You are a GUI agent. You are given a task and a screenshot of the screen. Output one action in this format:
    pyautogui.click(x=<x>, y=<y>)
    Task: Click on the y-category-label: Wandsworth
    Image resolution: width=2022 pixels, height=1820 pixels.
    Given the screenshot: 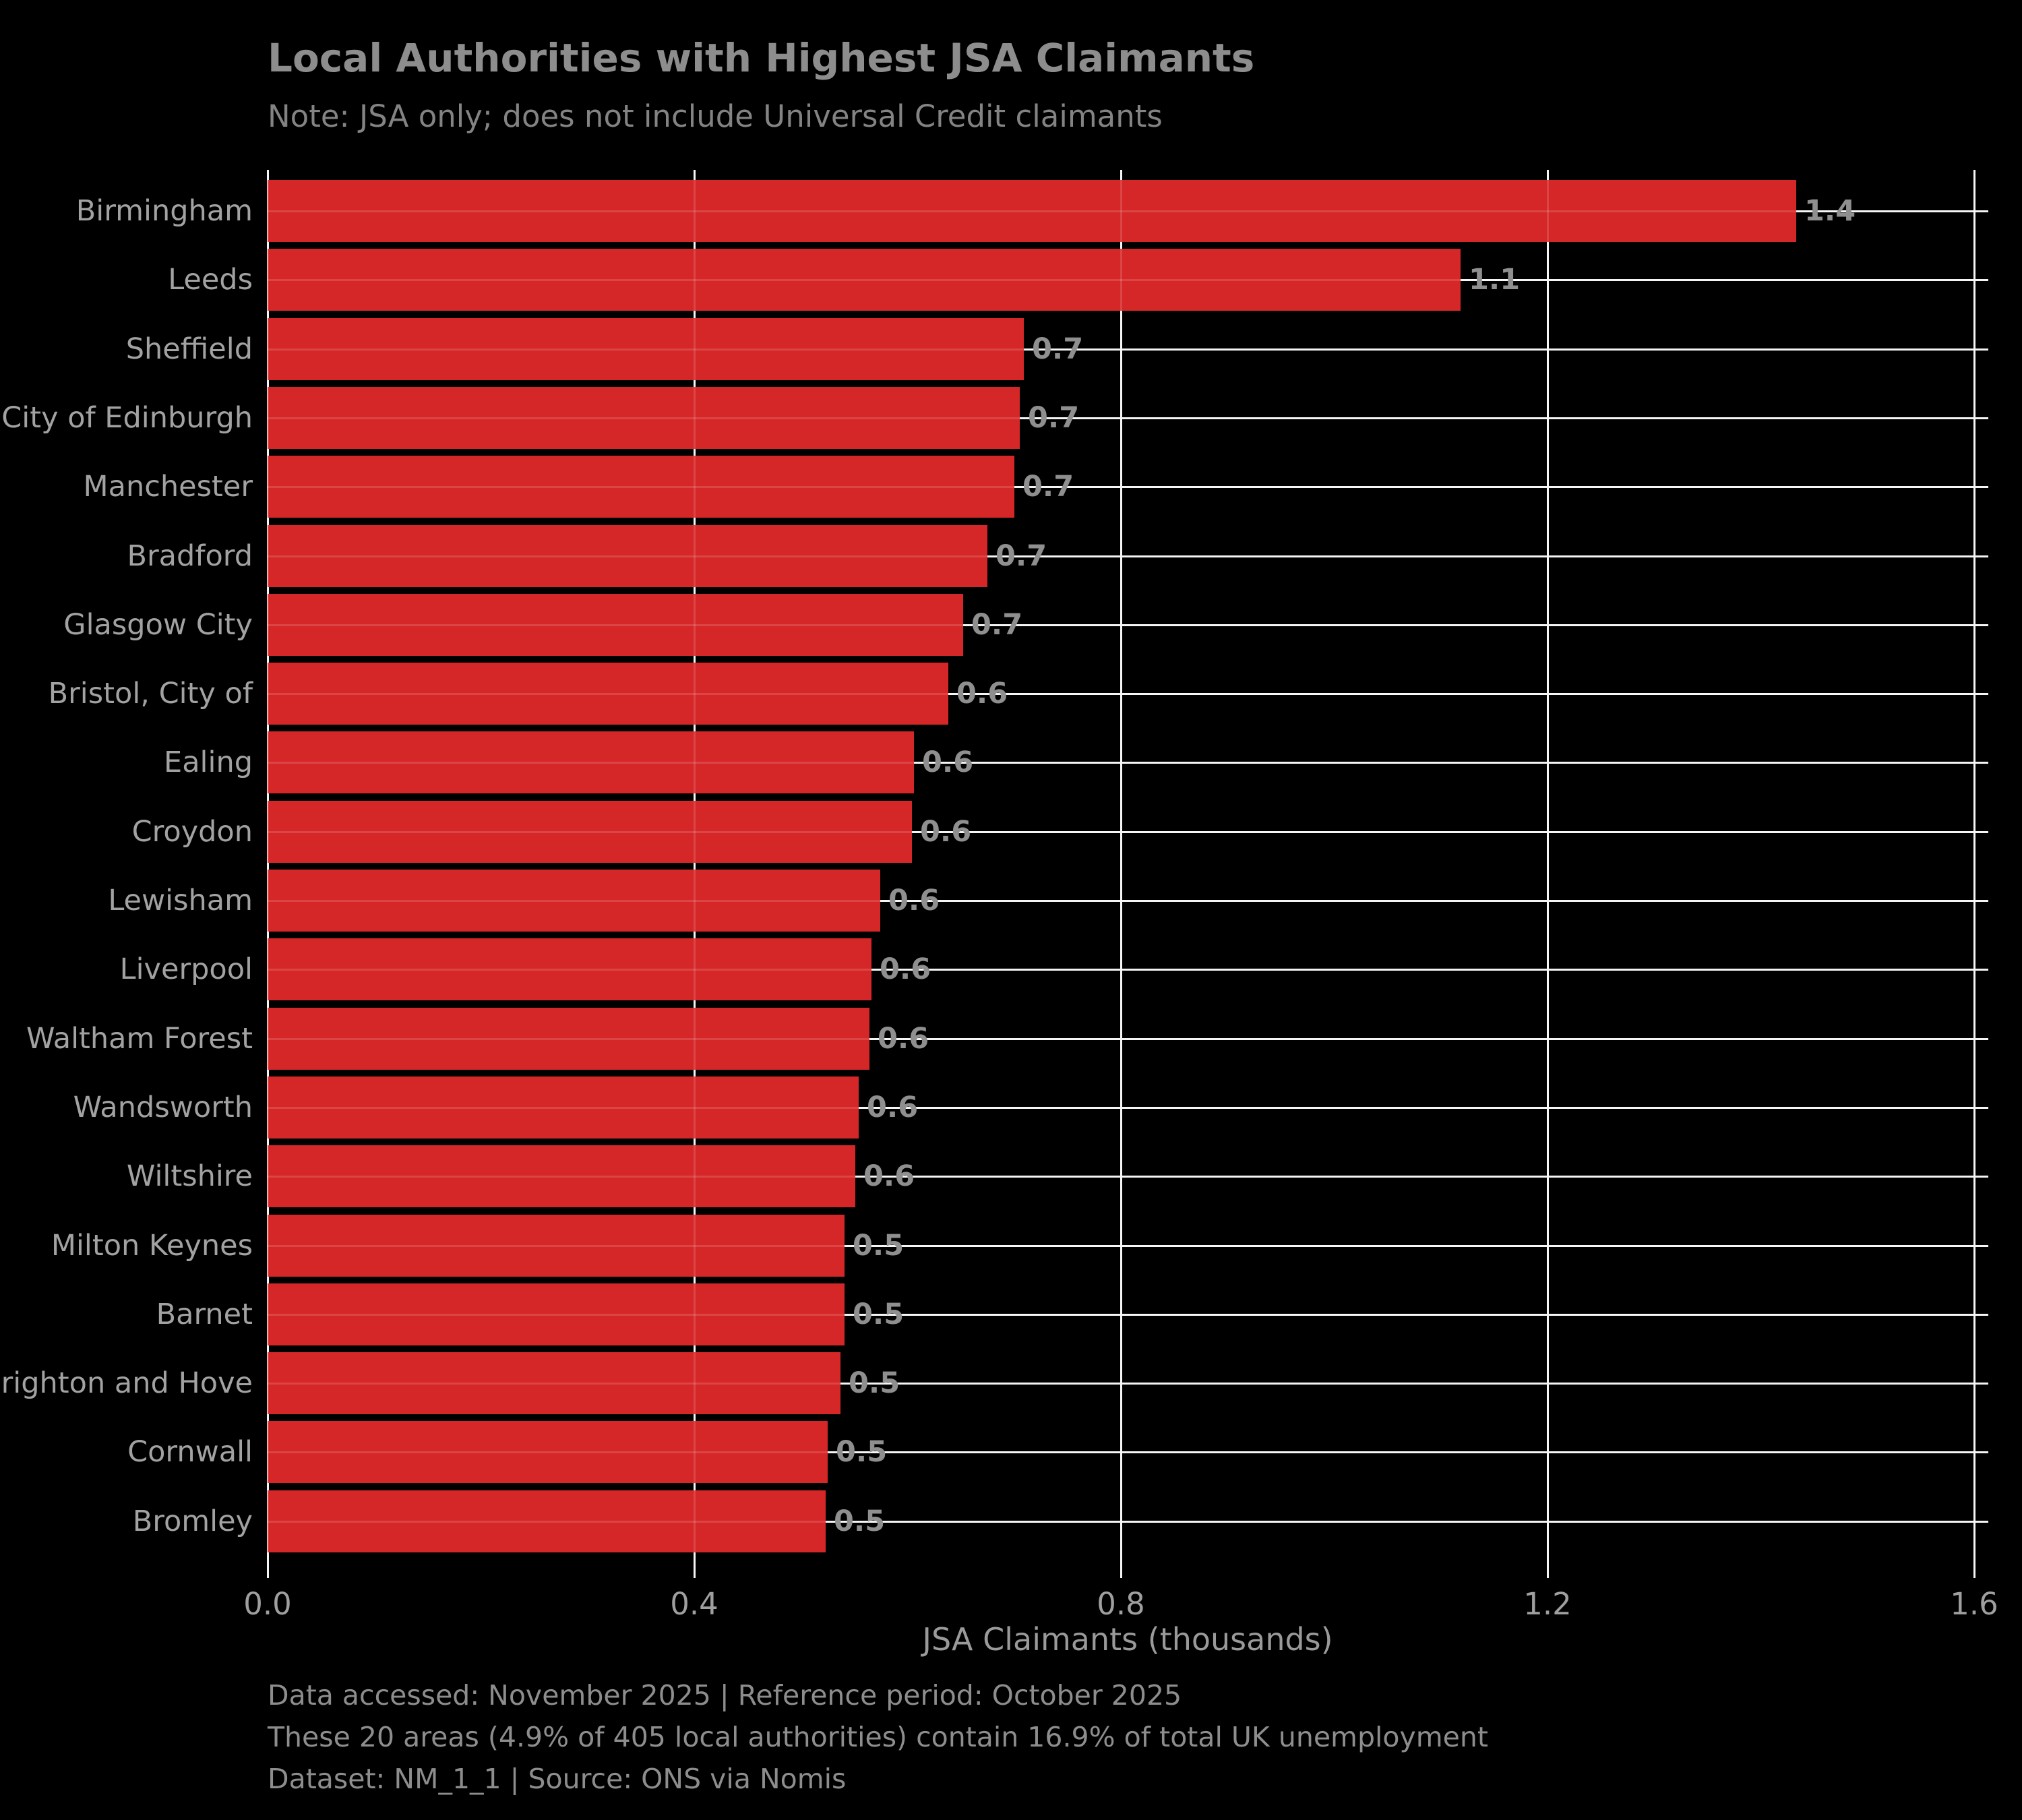 What is the action you would take?
    pyautogui.click(x=163, y=1107)
    